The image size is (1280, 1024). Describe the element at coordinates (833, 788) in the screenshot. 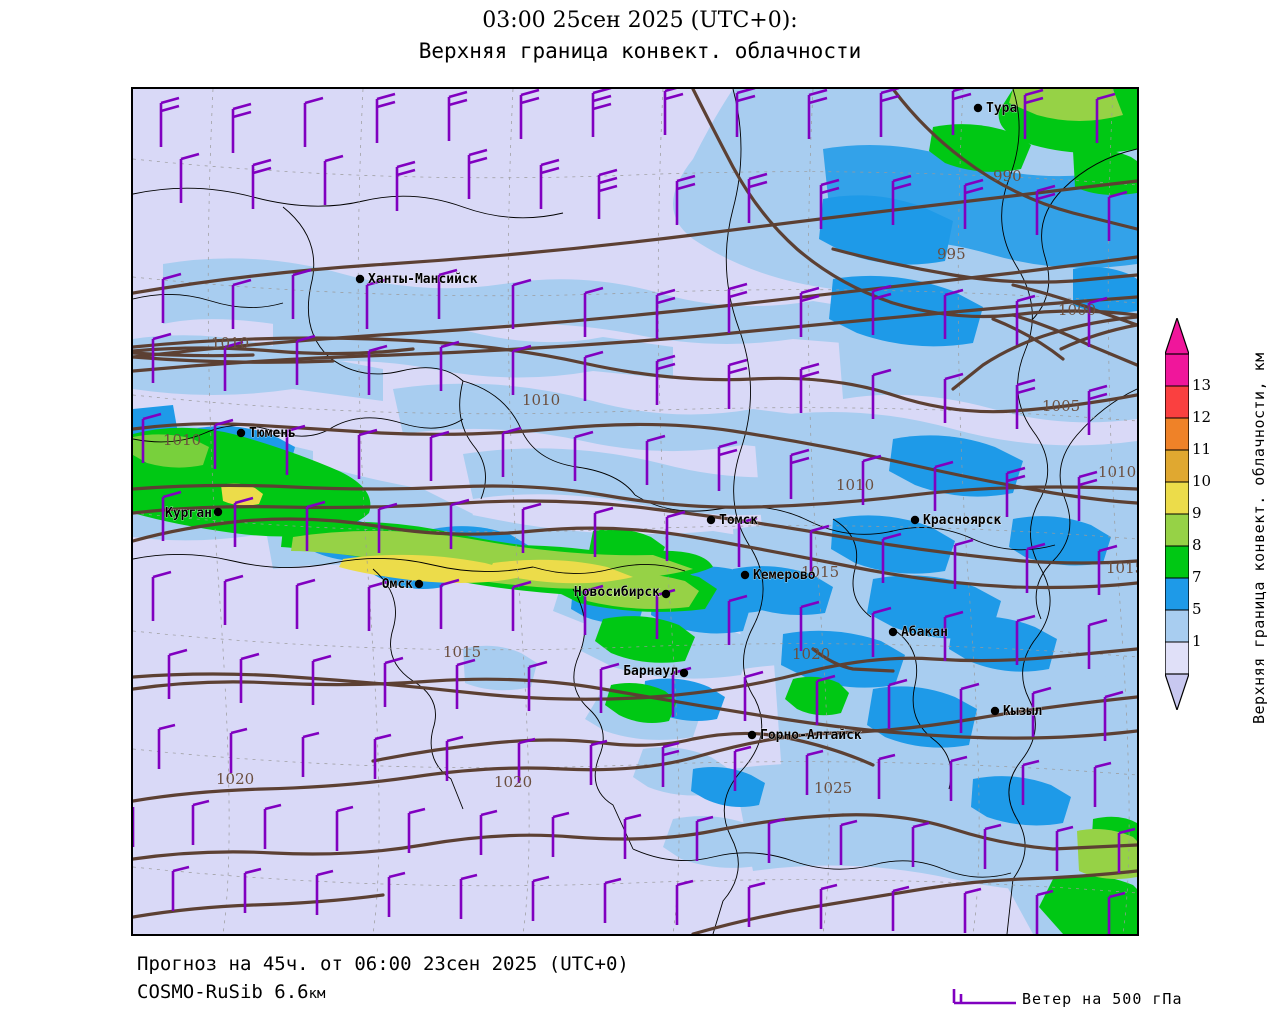

I see `isobar-label: 1025` at that location.